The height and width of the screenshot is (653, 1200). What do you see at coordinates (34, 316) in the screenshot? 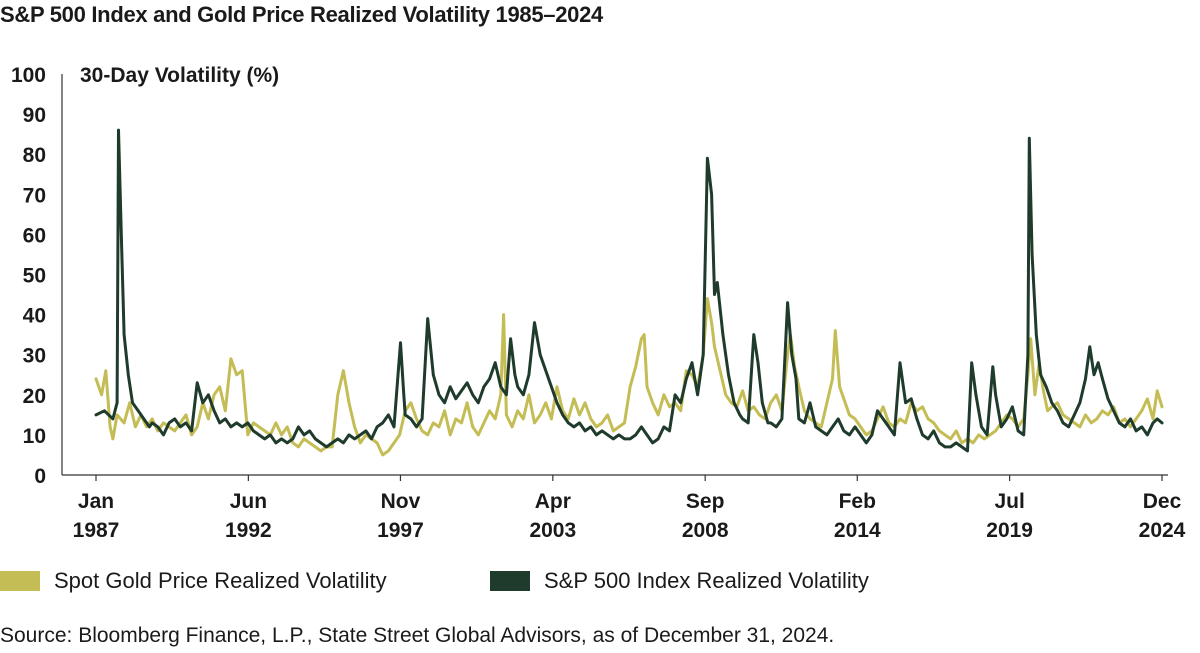
I see `y-tick-label: 40` at bounding box center [34, 316].